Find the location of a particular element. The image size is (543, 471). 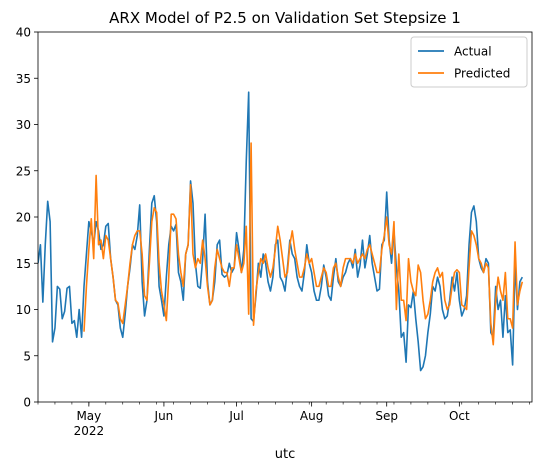

x-tick-sublabel: 2022 is located at coordinates (89, 431).